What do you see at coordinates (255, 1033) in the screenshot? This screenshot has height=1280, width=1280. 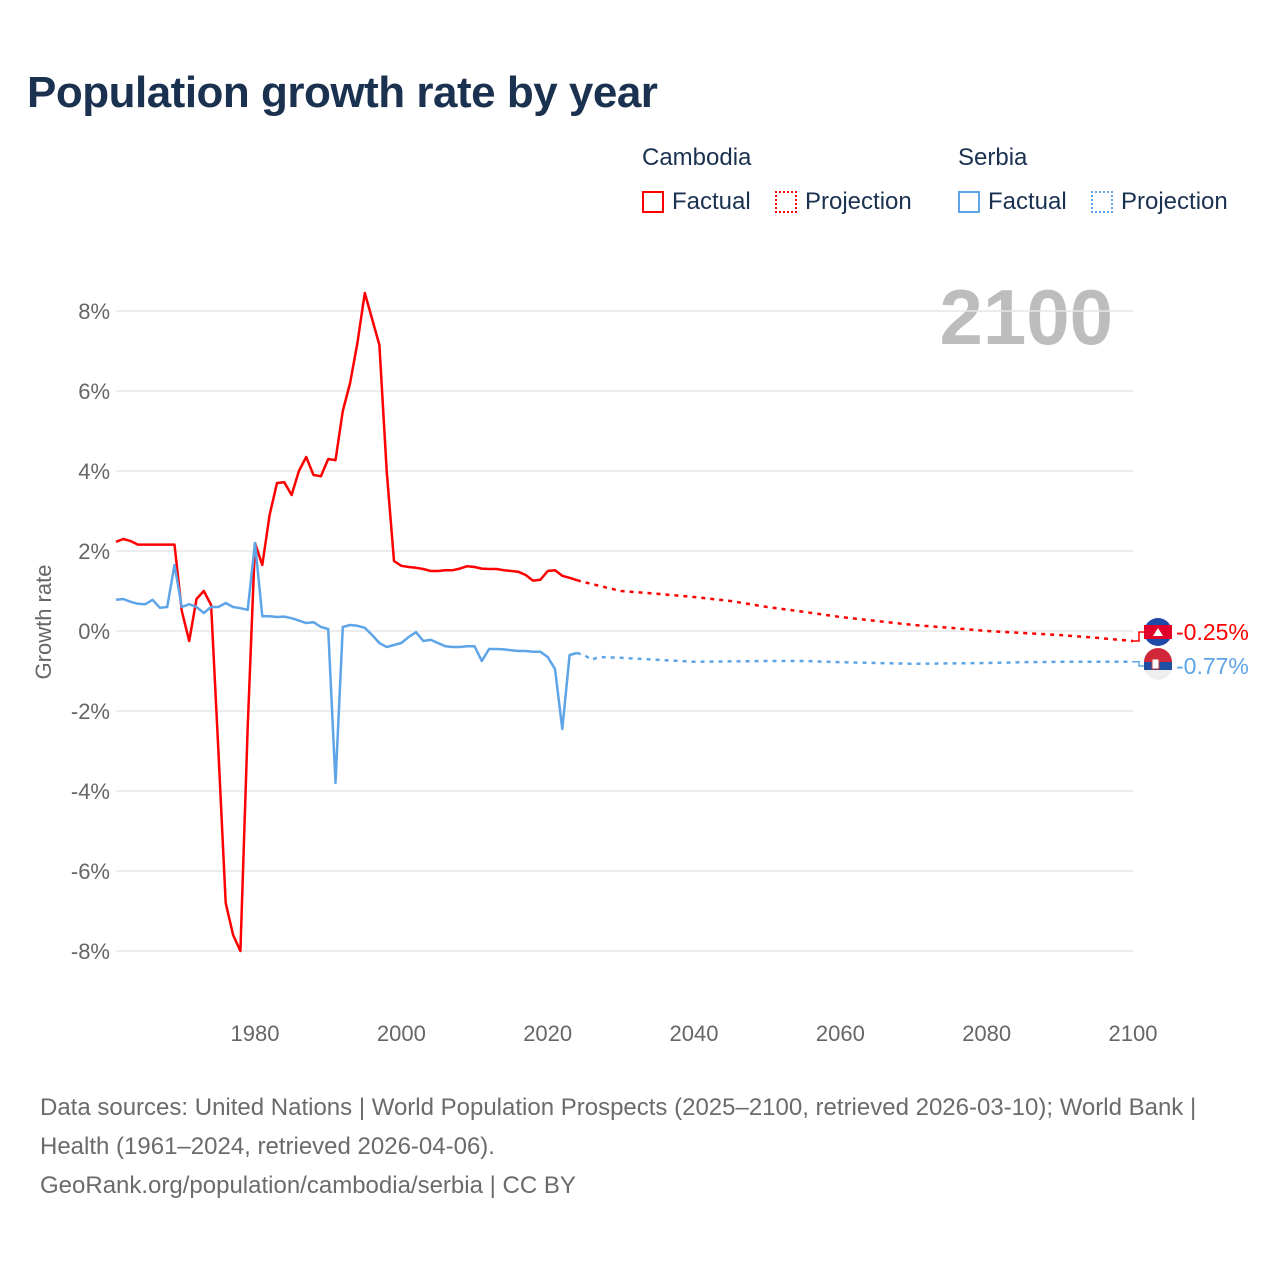 I see `x-tick-label: 1980` at bounding box center [255, 1033].